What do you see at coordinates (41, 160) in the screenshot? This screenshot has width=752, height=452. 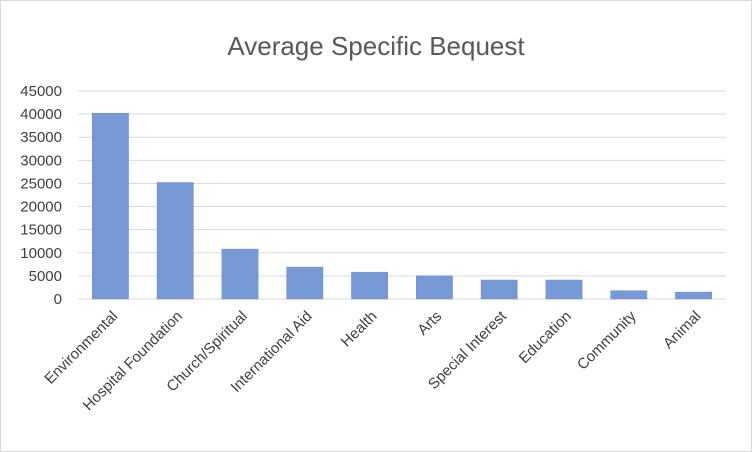 I see `y-tick-label: 30000` at bounding box center [41, 160].